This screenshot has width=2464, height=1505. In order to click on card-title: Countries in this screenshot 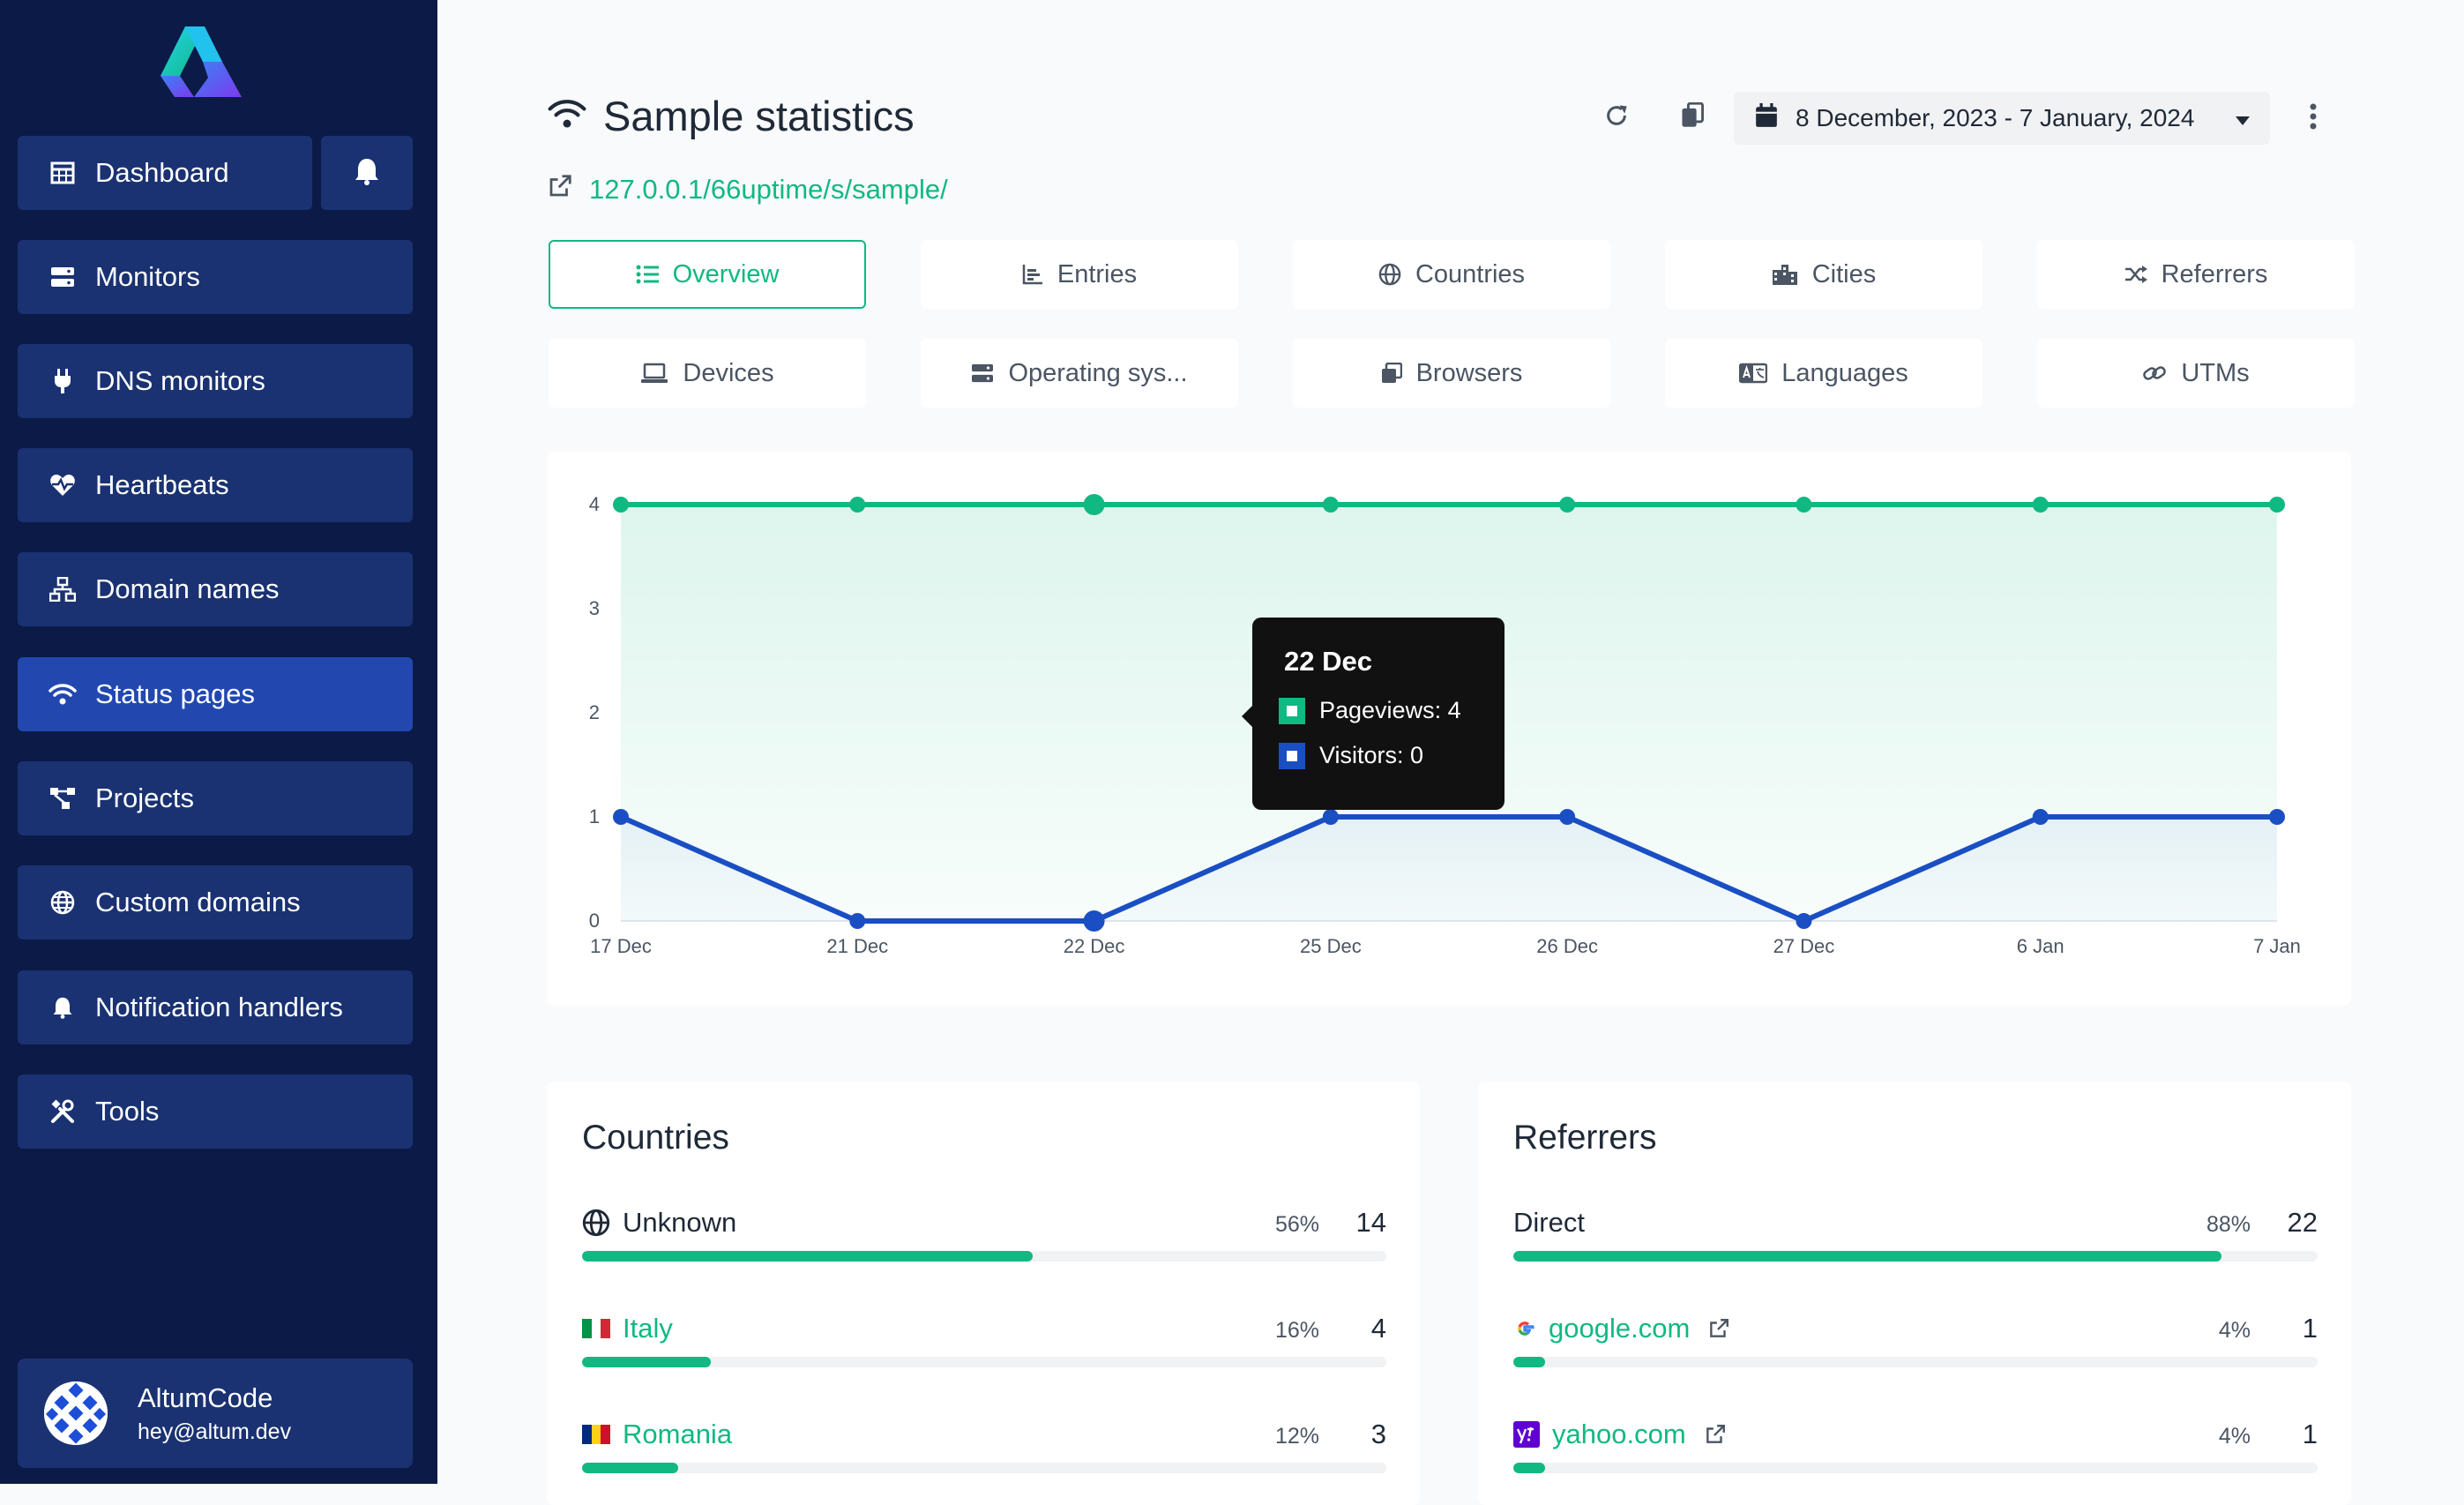, I will do `click(655, 1138)`.